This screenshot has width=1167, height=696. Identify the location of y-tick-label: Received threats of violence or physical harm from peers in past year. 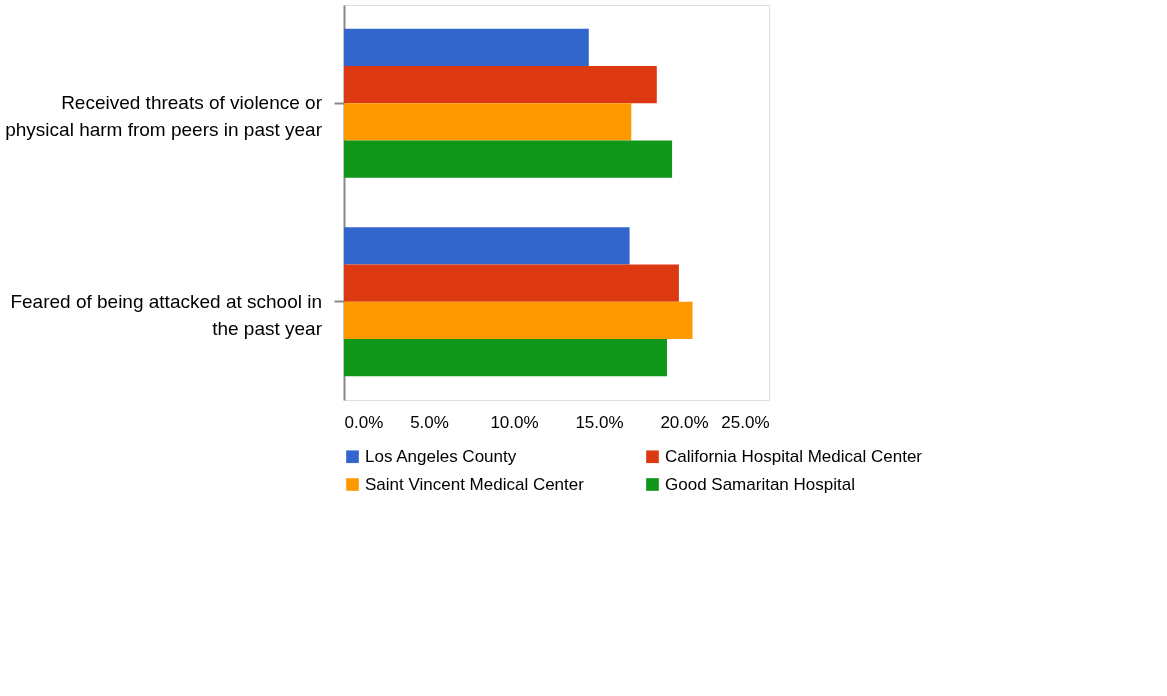
(164, 116).